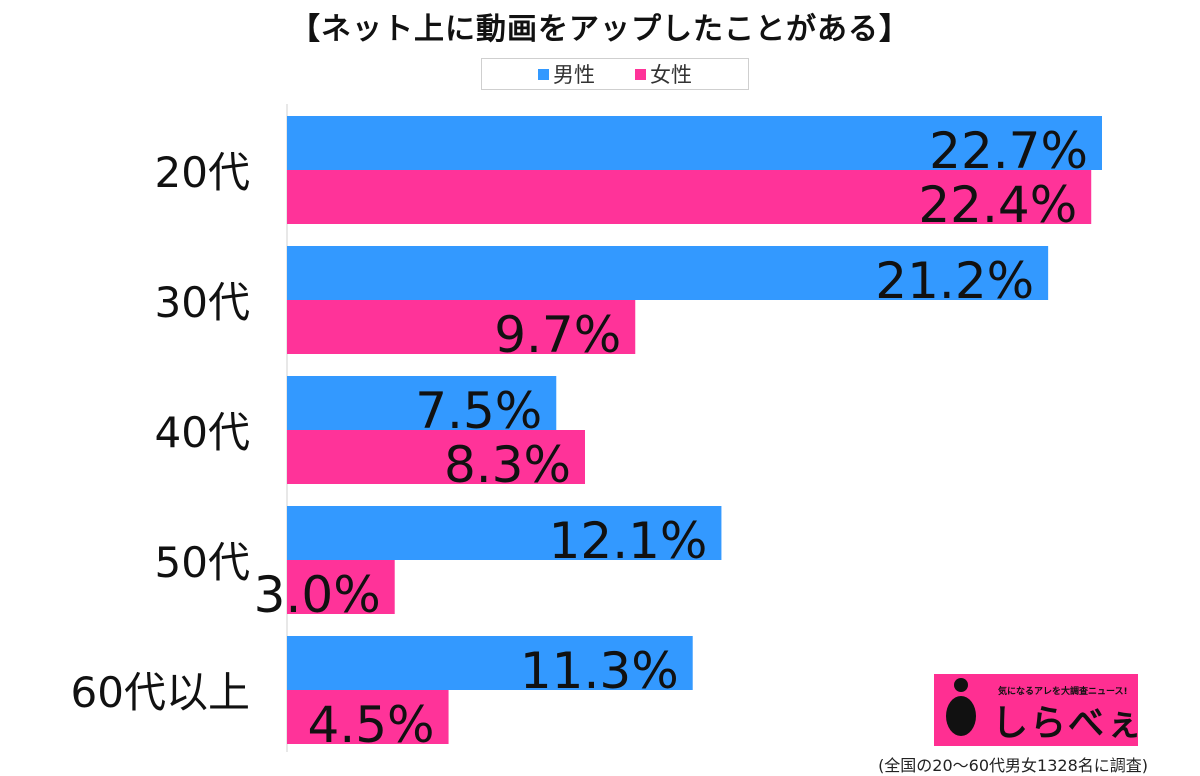  I want to click on data-label: 12.1%, so click(628, 541).